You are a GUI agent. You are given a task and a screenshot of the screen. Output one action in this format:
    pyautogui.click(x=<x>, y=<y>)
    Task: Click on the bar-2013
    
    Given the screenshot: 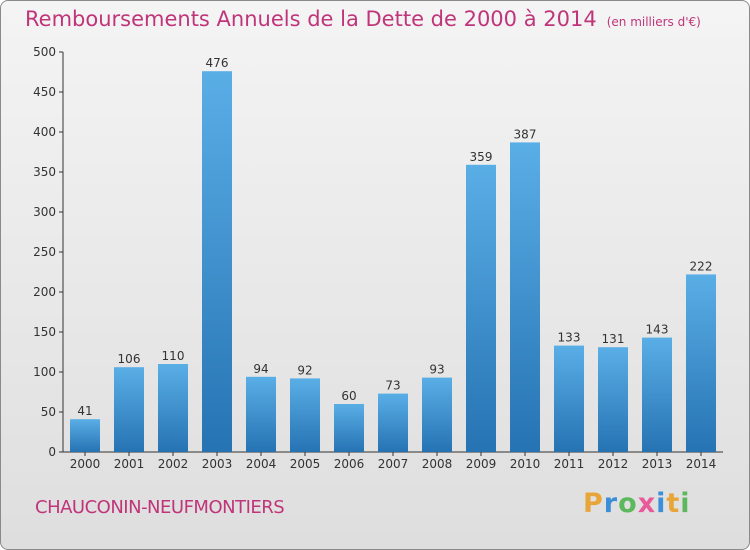 What is the action you would take?
    pyautogui.click(x=657, y=394)
    